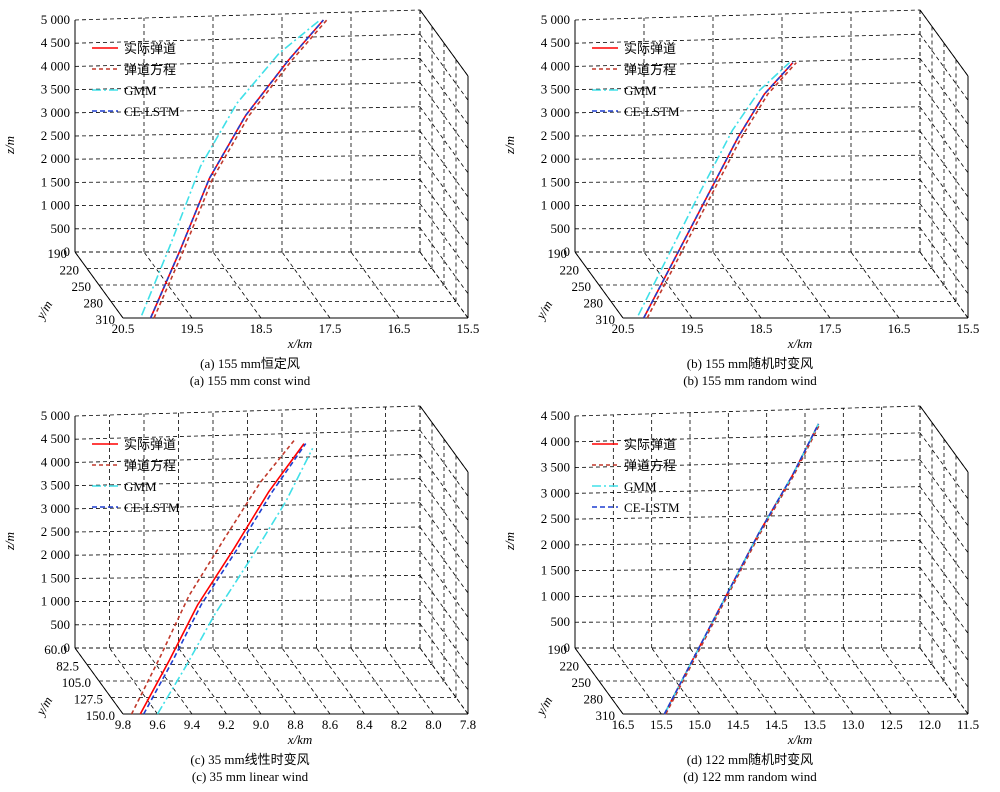 Image resolution: width=1000 pixels, height=792 pixels. Describe the element at coordinates (399, 724) in the screenshot. I see `x-tick-label: 8.2` at that location.